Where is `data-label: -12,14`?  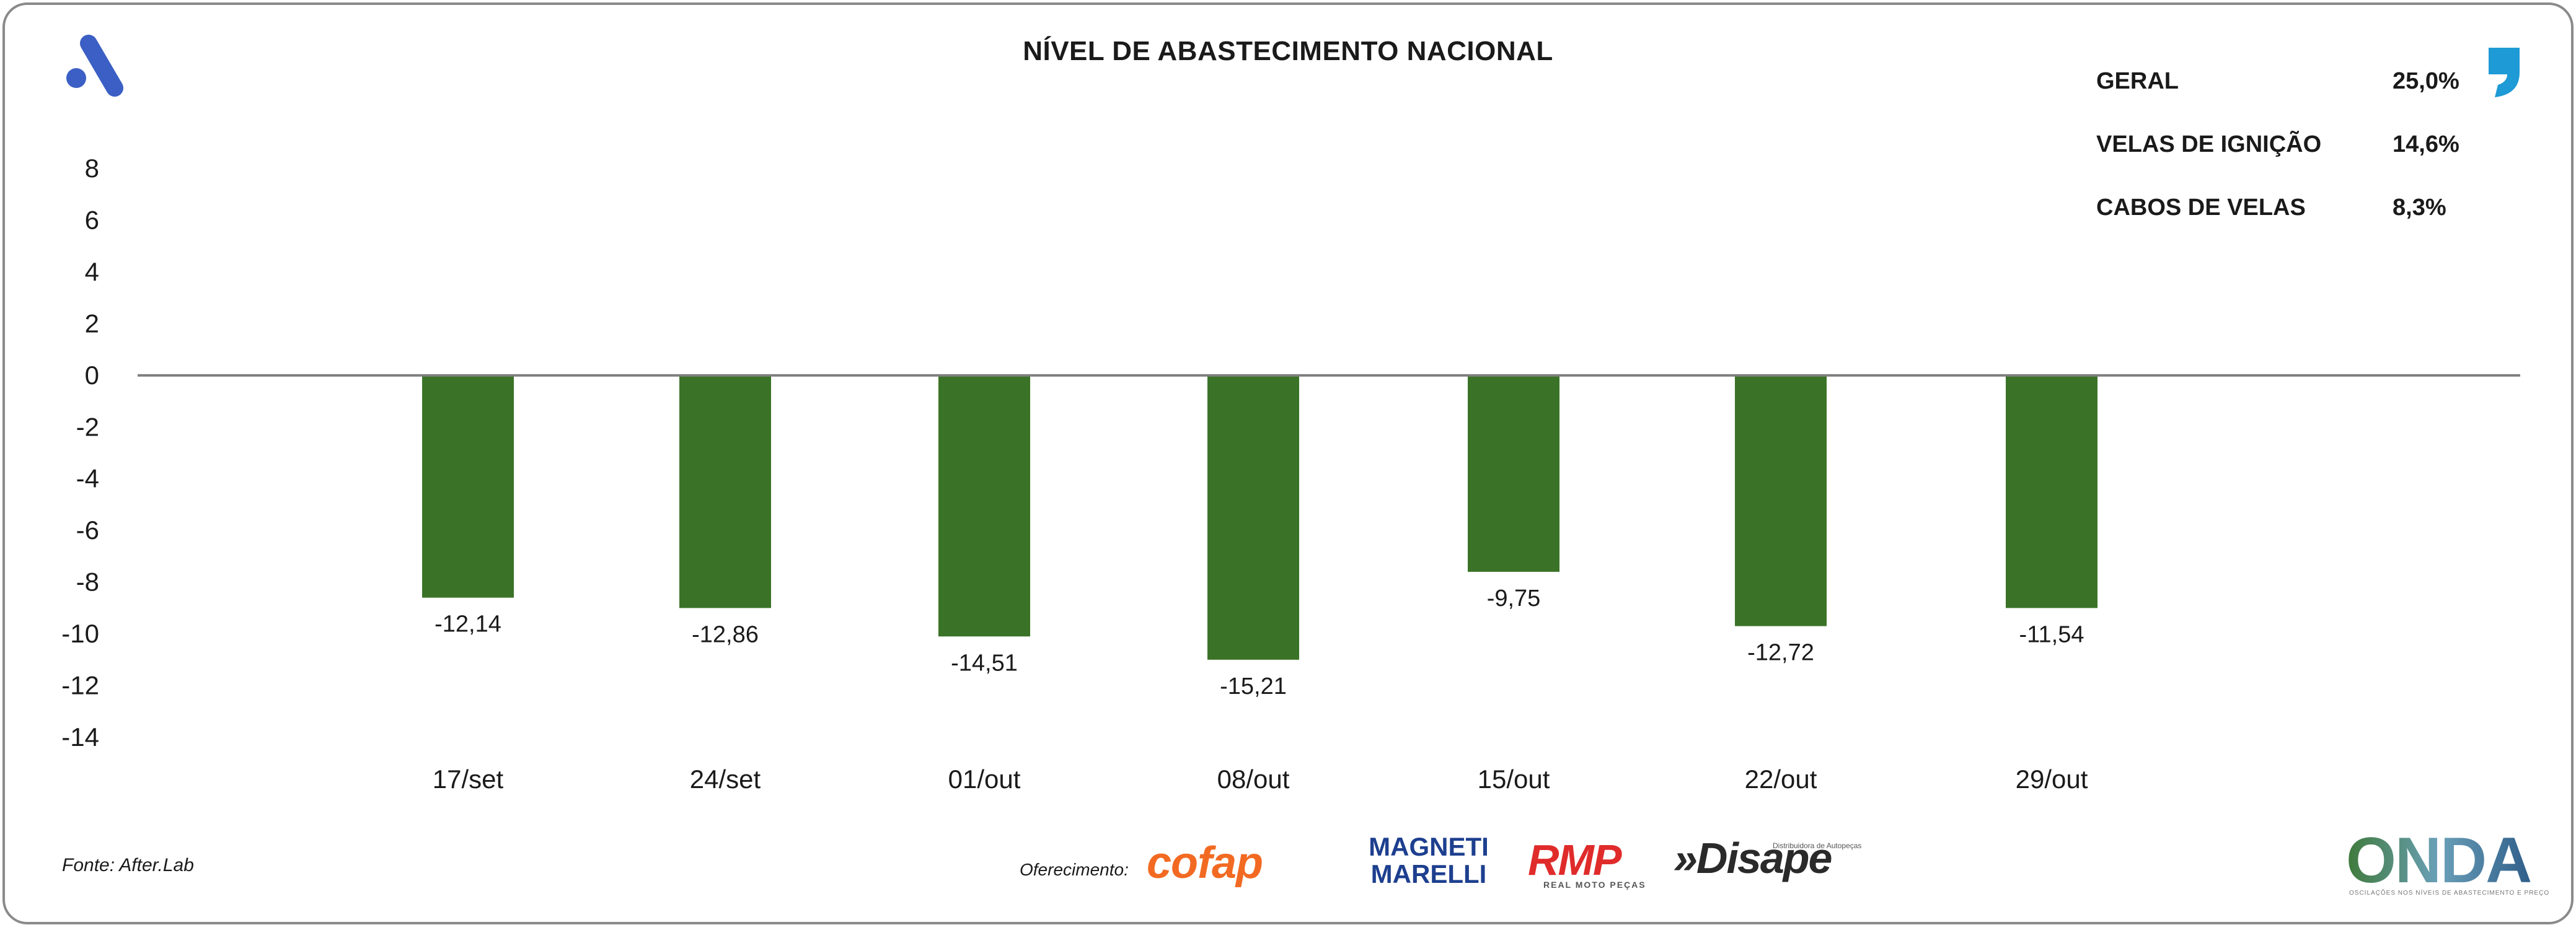
data-label: -12,14 is located at coordinates (467, 625).